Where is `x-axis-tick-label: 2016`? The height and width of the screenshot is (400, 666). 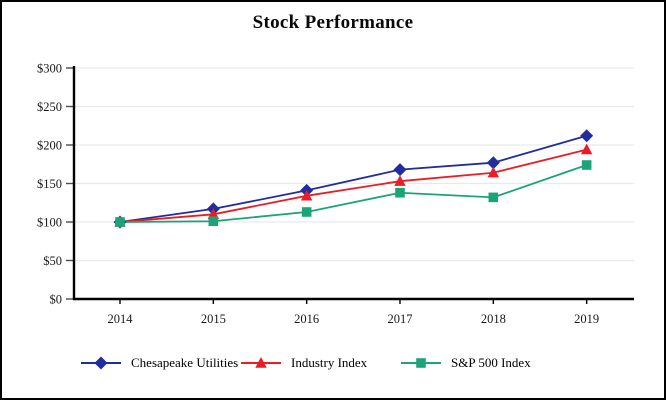 x-axis-tick-label: 2016 is located at coordinates (306, 319).